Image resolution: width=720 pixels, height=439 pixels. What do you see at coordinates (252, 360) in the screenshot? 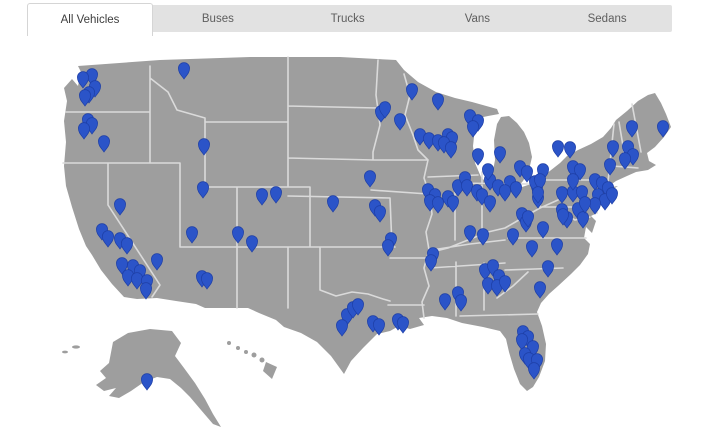
I see `hawaii` at bounding box center [252, 360].